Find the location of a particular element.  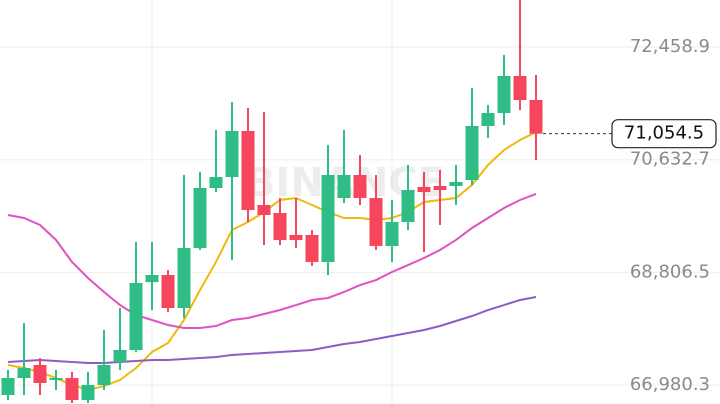

last-price-label: 71,054.5 is located at coordinates (664, 133).